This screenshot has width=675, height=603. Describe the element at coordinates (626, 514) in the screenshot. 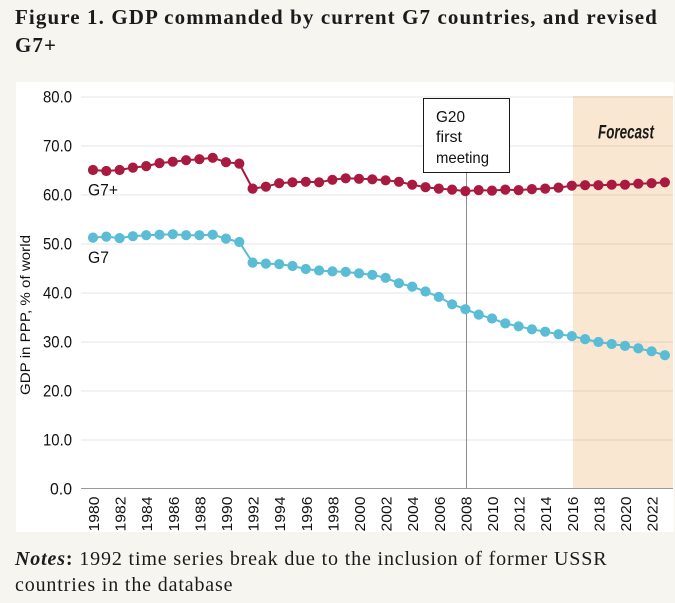

I see `svg-text: 2020` at that location.